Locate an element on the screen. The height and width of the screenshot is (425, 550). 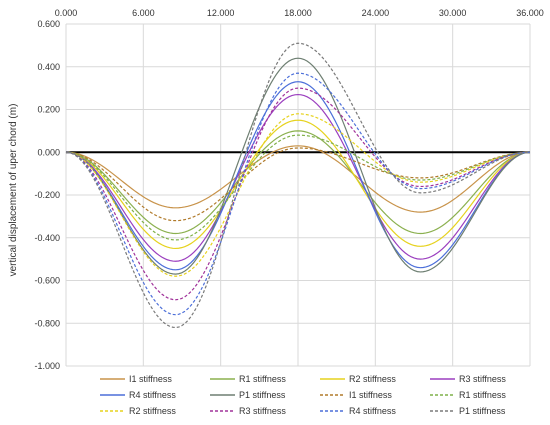
y-tick-label: -0.600 is located at coordinates (47, 281).